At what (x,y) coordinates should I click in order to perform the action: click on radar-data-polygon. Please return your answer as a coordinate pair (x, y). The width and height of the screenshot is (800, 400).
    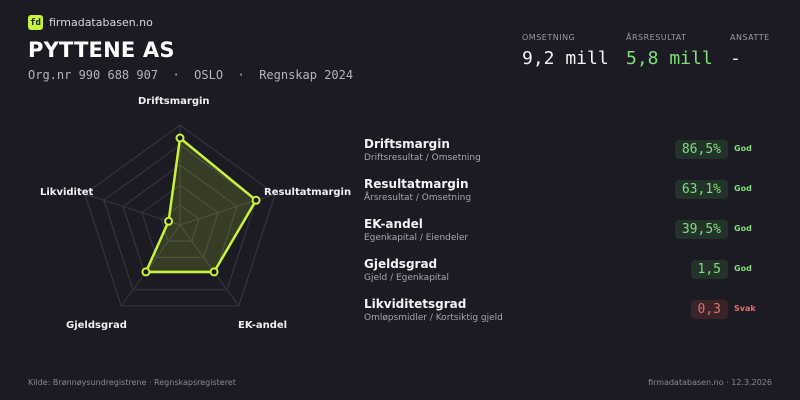
    Looking at the image, I should click on (201, 205).